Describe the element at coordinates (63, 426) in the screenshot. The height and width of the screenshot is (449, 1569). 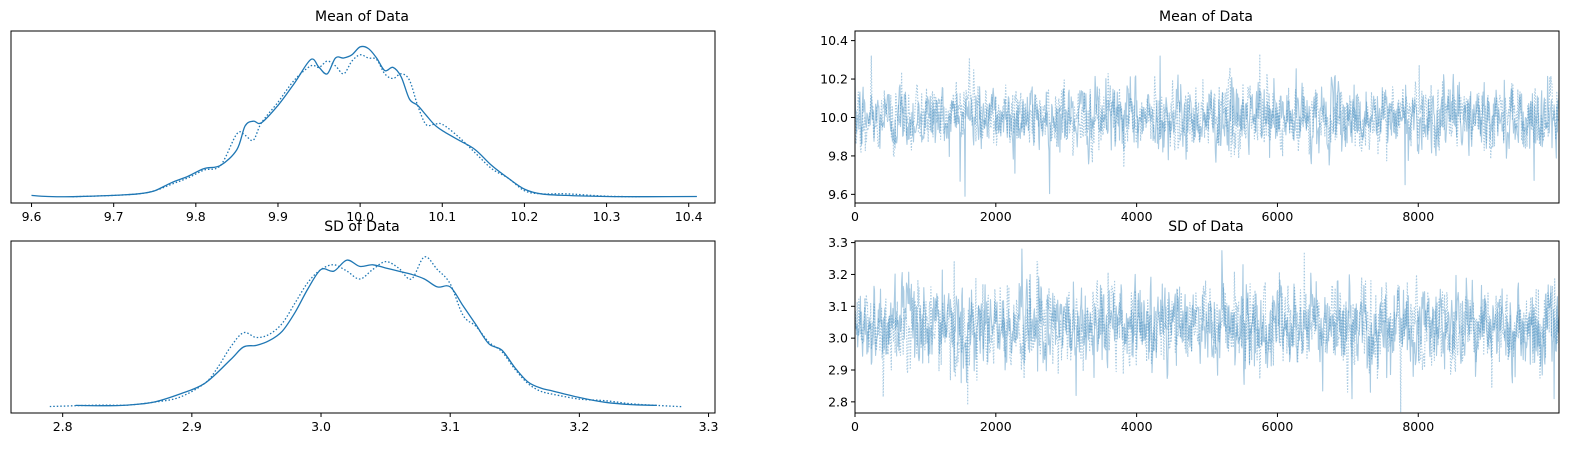
I see `x-tick-label: 2.8` at that location.